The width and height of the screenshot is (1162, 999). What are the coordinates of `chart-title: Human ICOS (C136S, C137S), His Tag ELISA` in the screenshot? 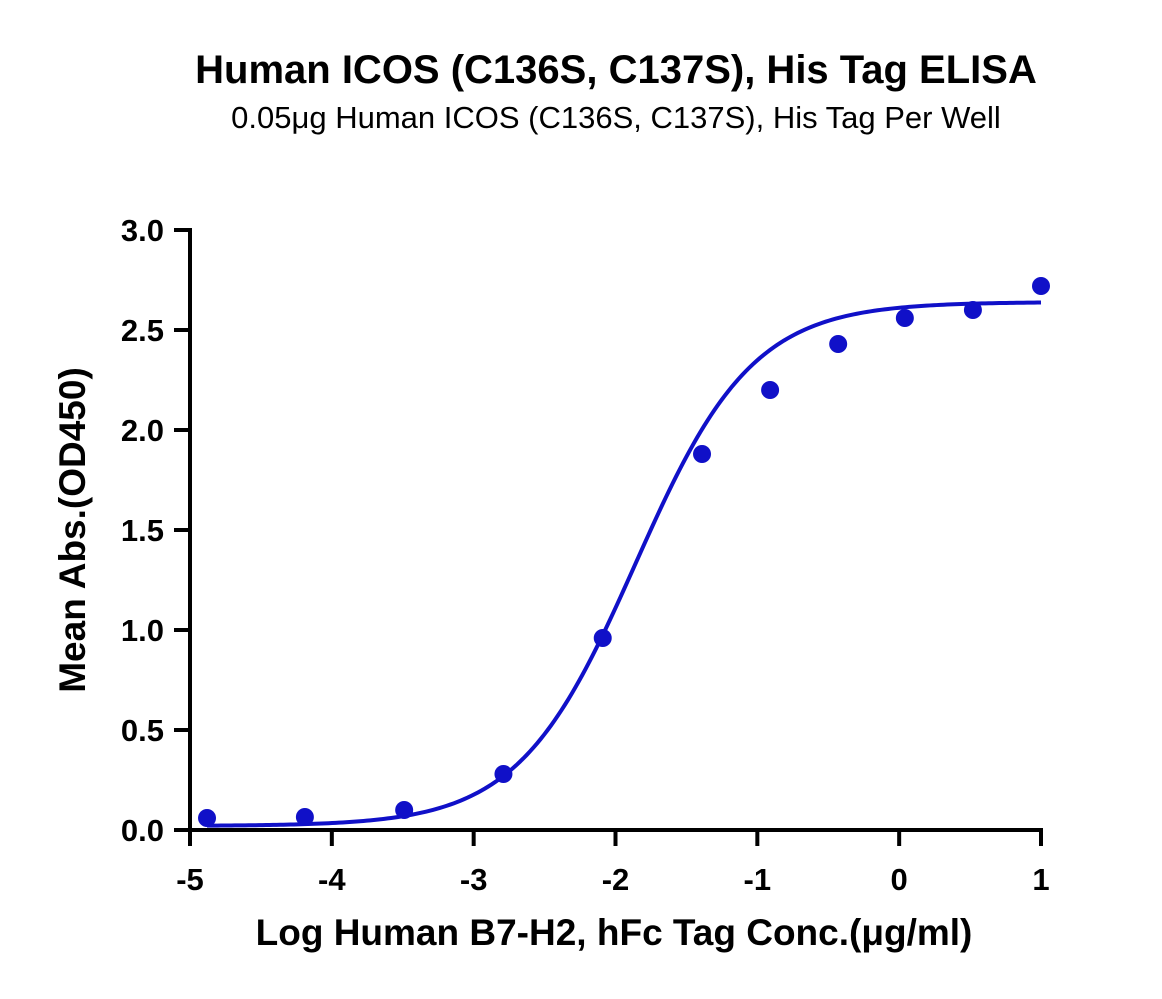 It's located at (616, 70).